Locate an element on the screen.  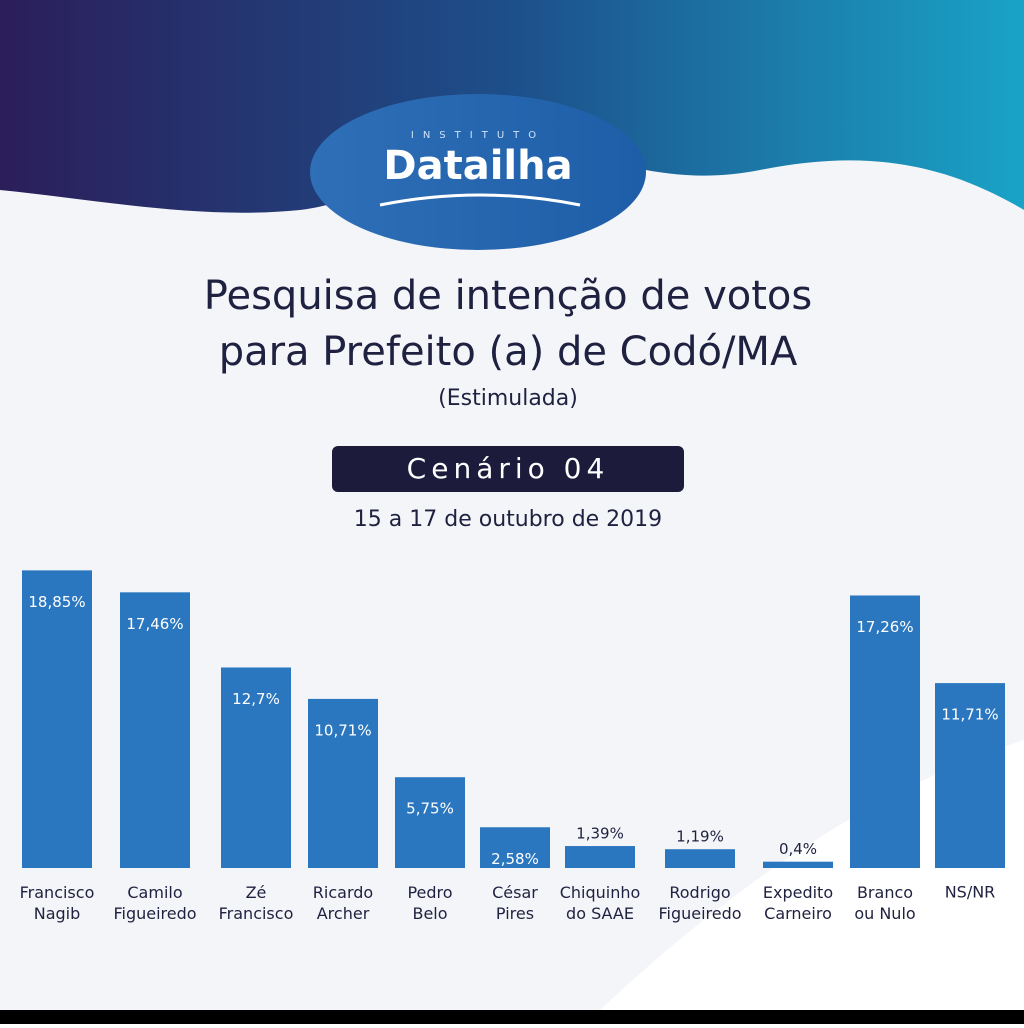
x-tick-label: Chiquinho do SAAE is located at coordinates (600, 903).